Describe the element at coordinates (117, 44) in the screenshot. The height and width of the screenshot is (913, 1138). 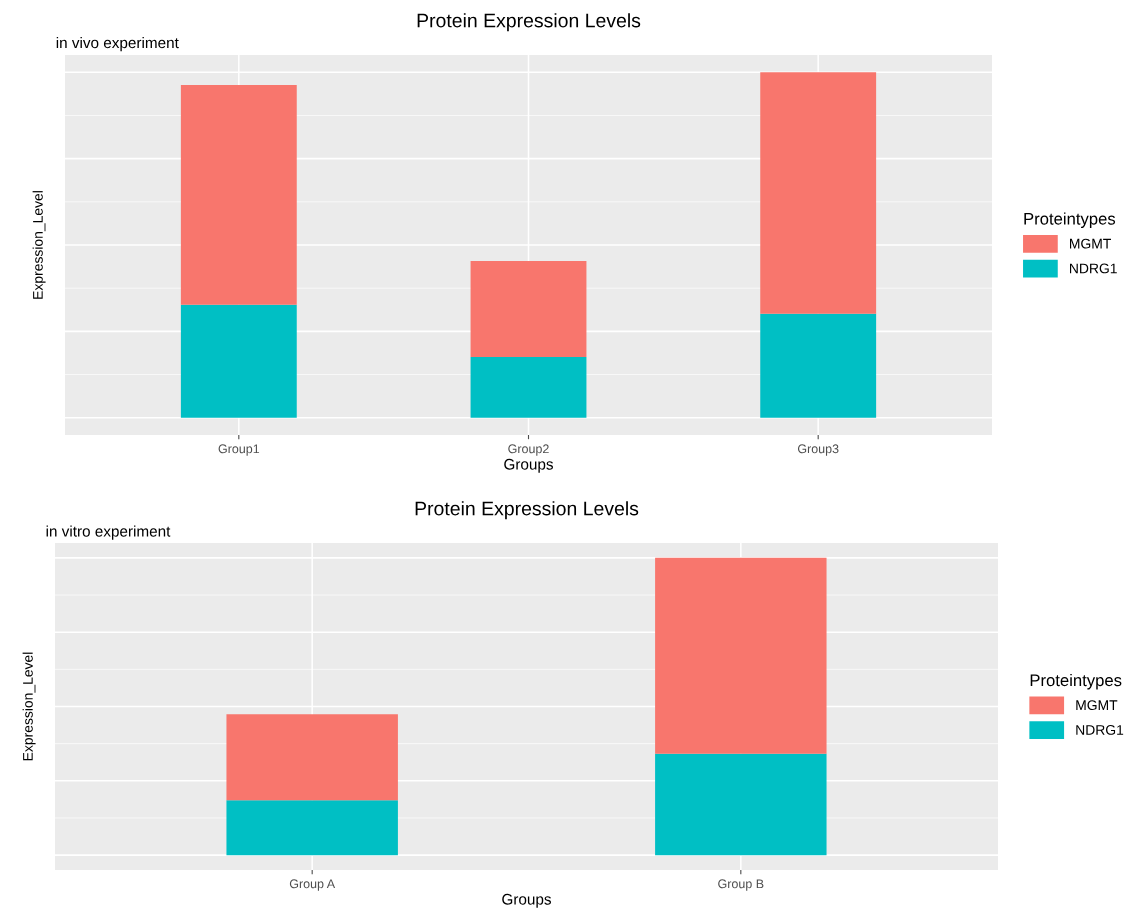
I see `chart-subtitle: in vivo experiment` at that location.